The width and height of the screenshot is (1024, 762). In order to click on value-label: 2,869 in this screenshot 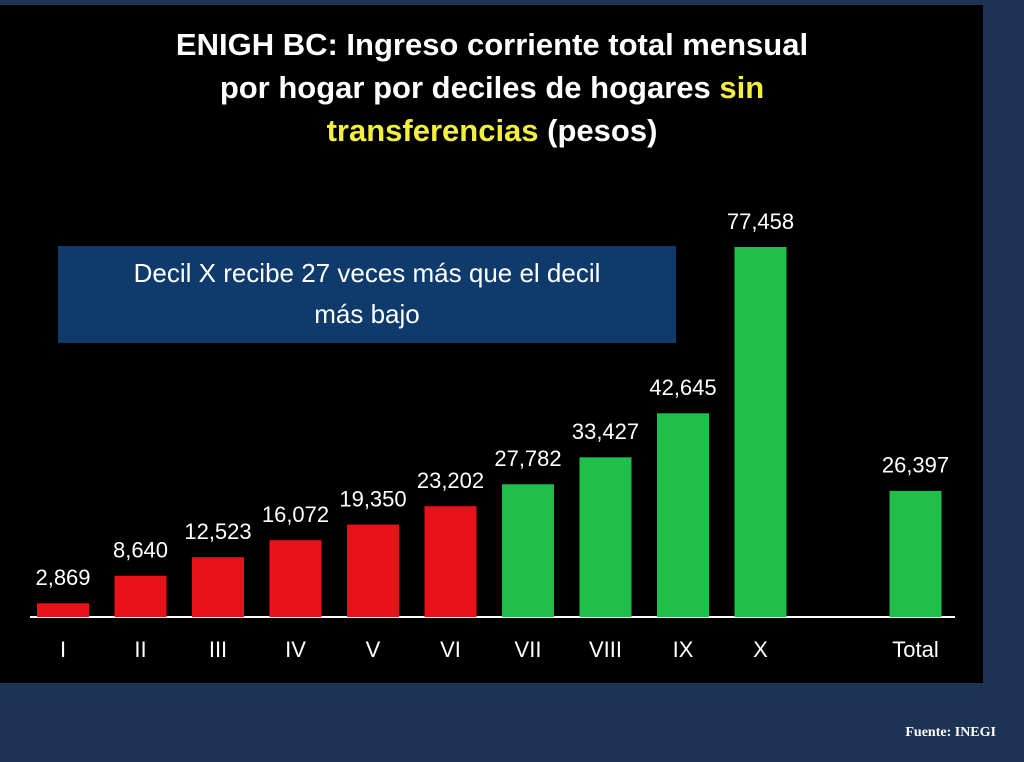, I will do `click(62, 577)`.